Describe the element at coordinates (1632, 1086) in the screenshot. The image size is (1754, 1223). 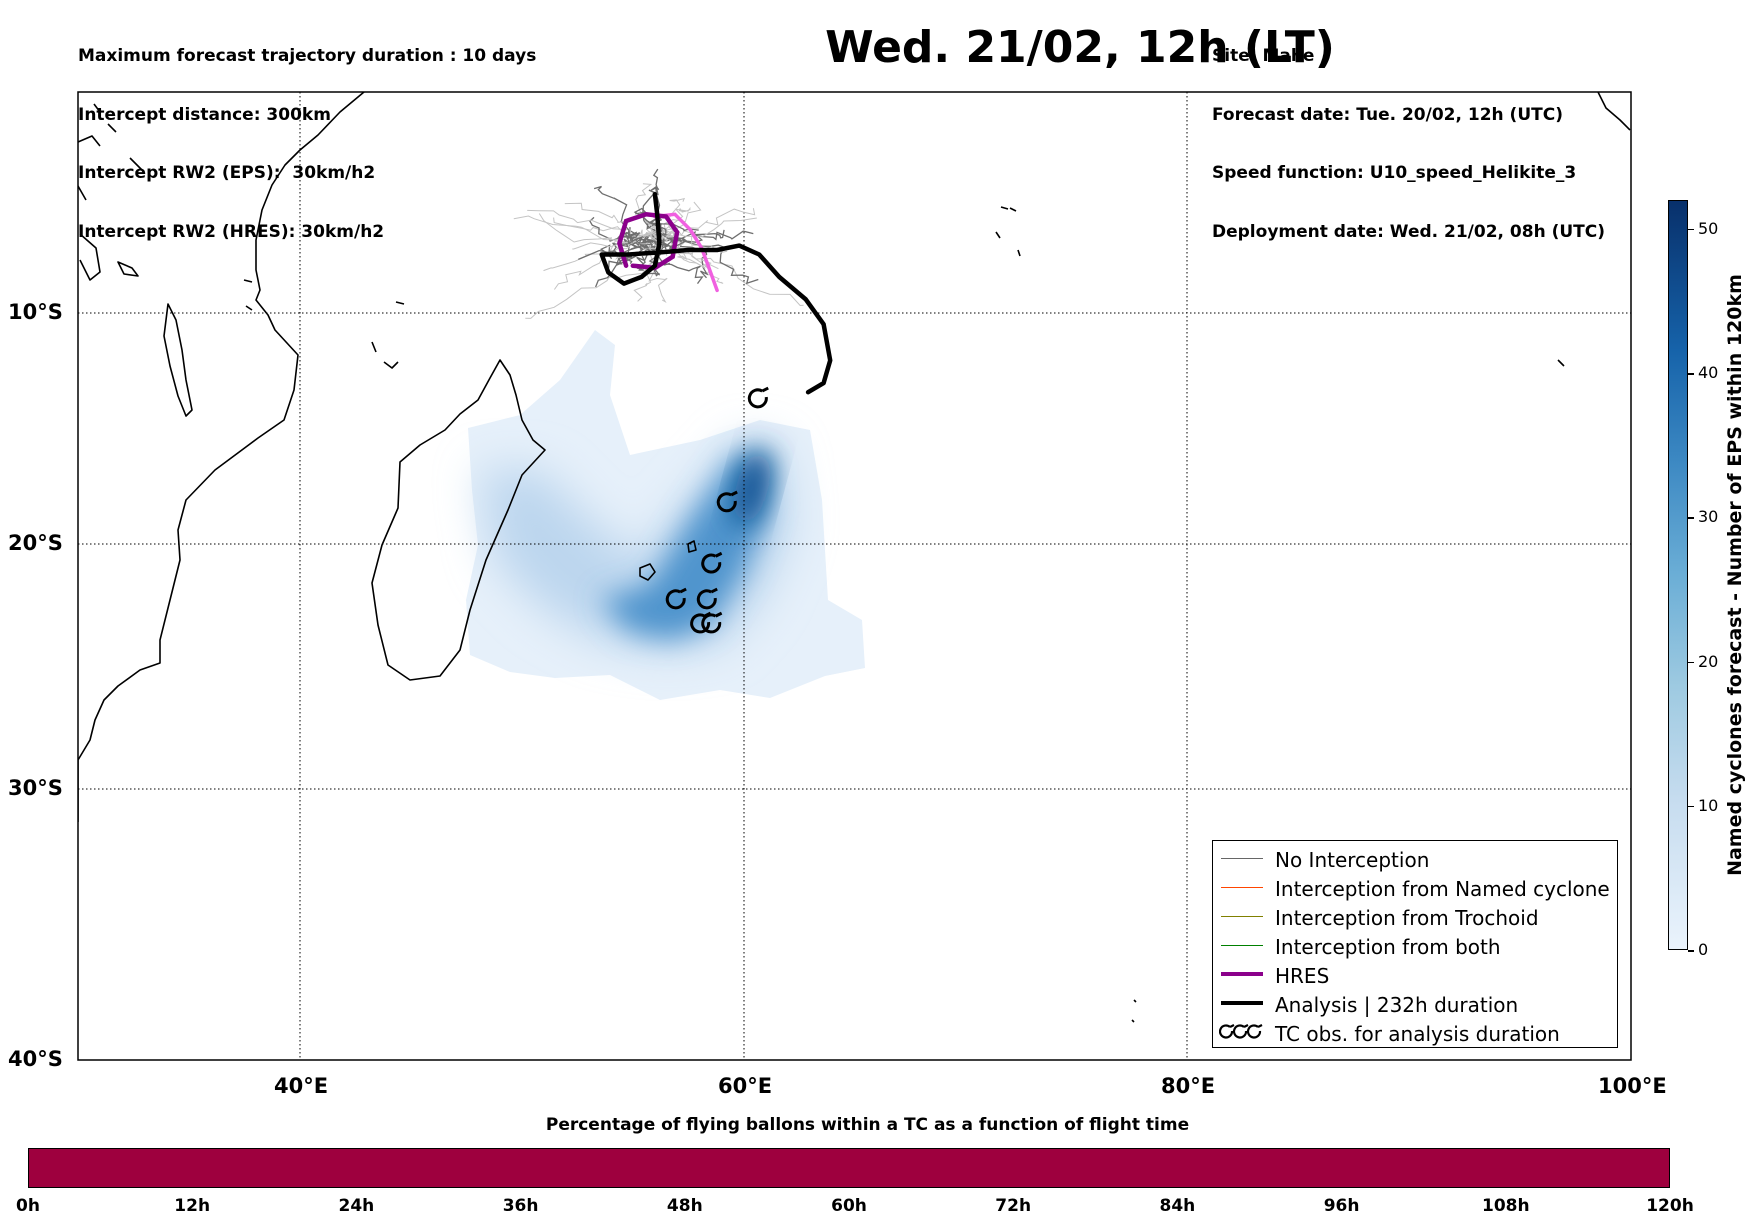
I see `lon-label-100e: 100°E` at that location.